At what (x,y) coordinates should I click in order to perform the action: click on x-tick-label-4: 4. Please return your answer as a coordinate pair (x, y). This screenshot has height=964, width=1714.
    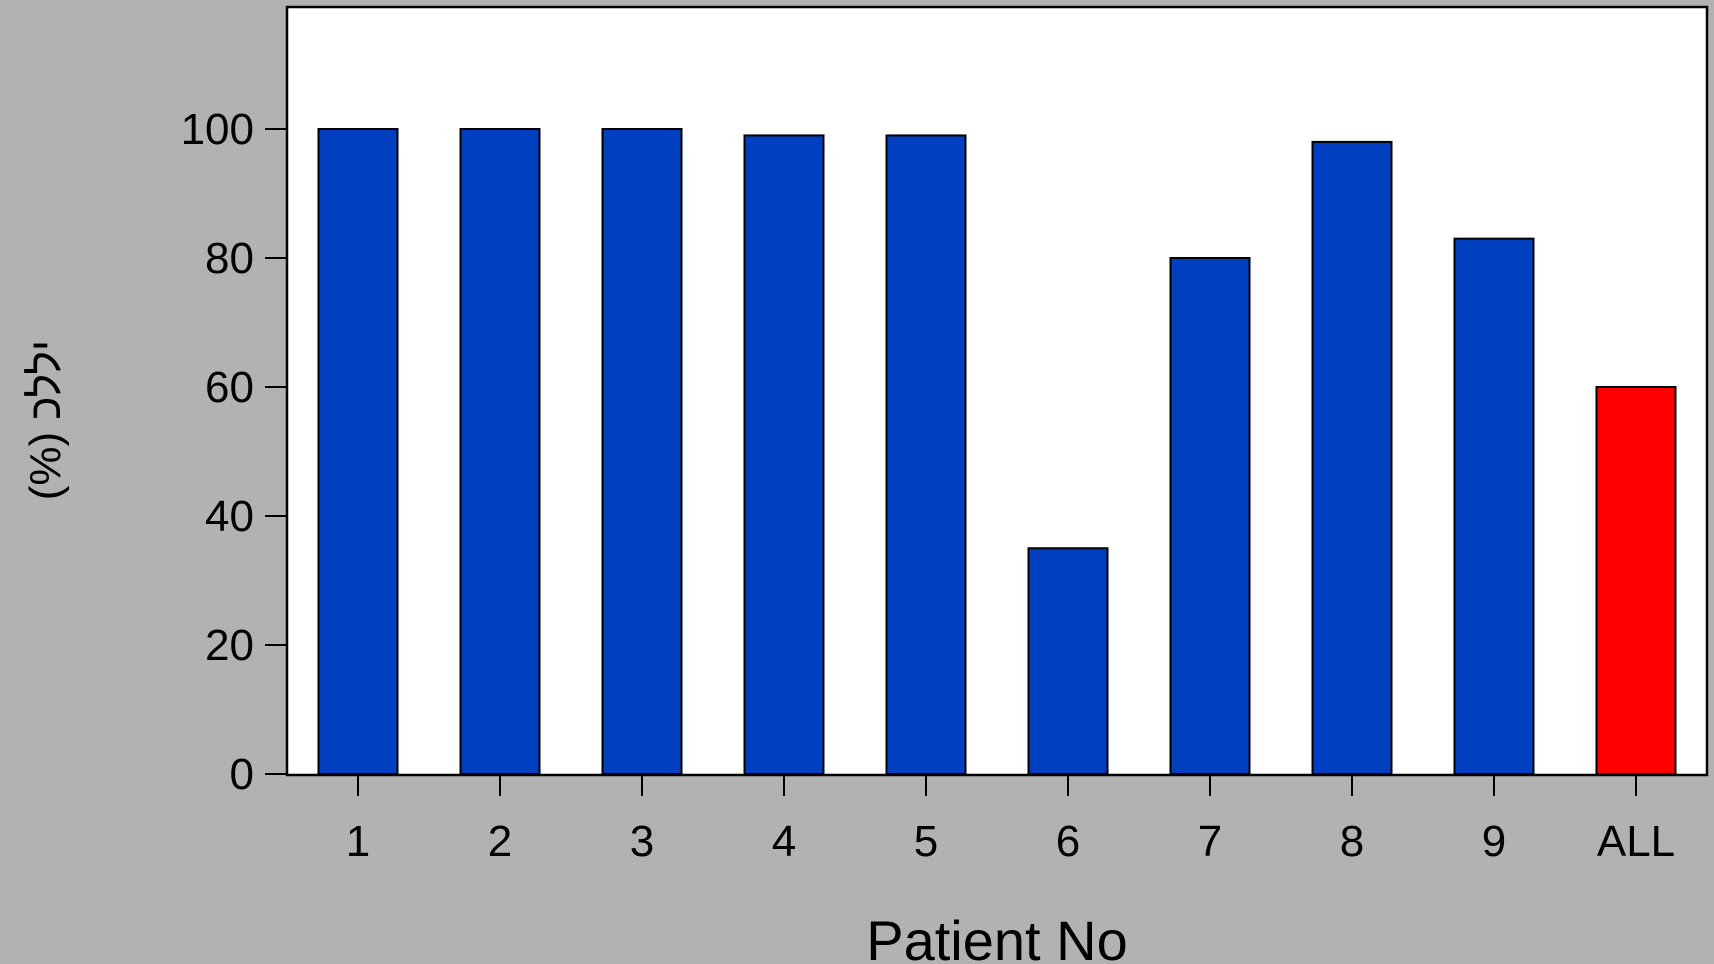
    Looking at the image, I should click on (784, 841).